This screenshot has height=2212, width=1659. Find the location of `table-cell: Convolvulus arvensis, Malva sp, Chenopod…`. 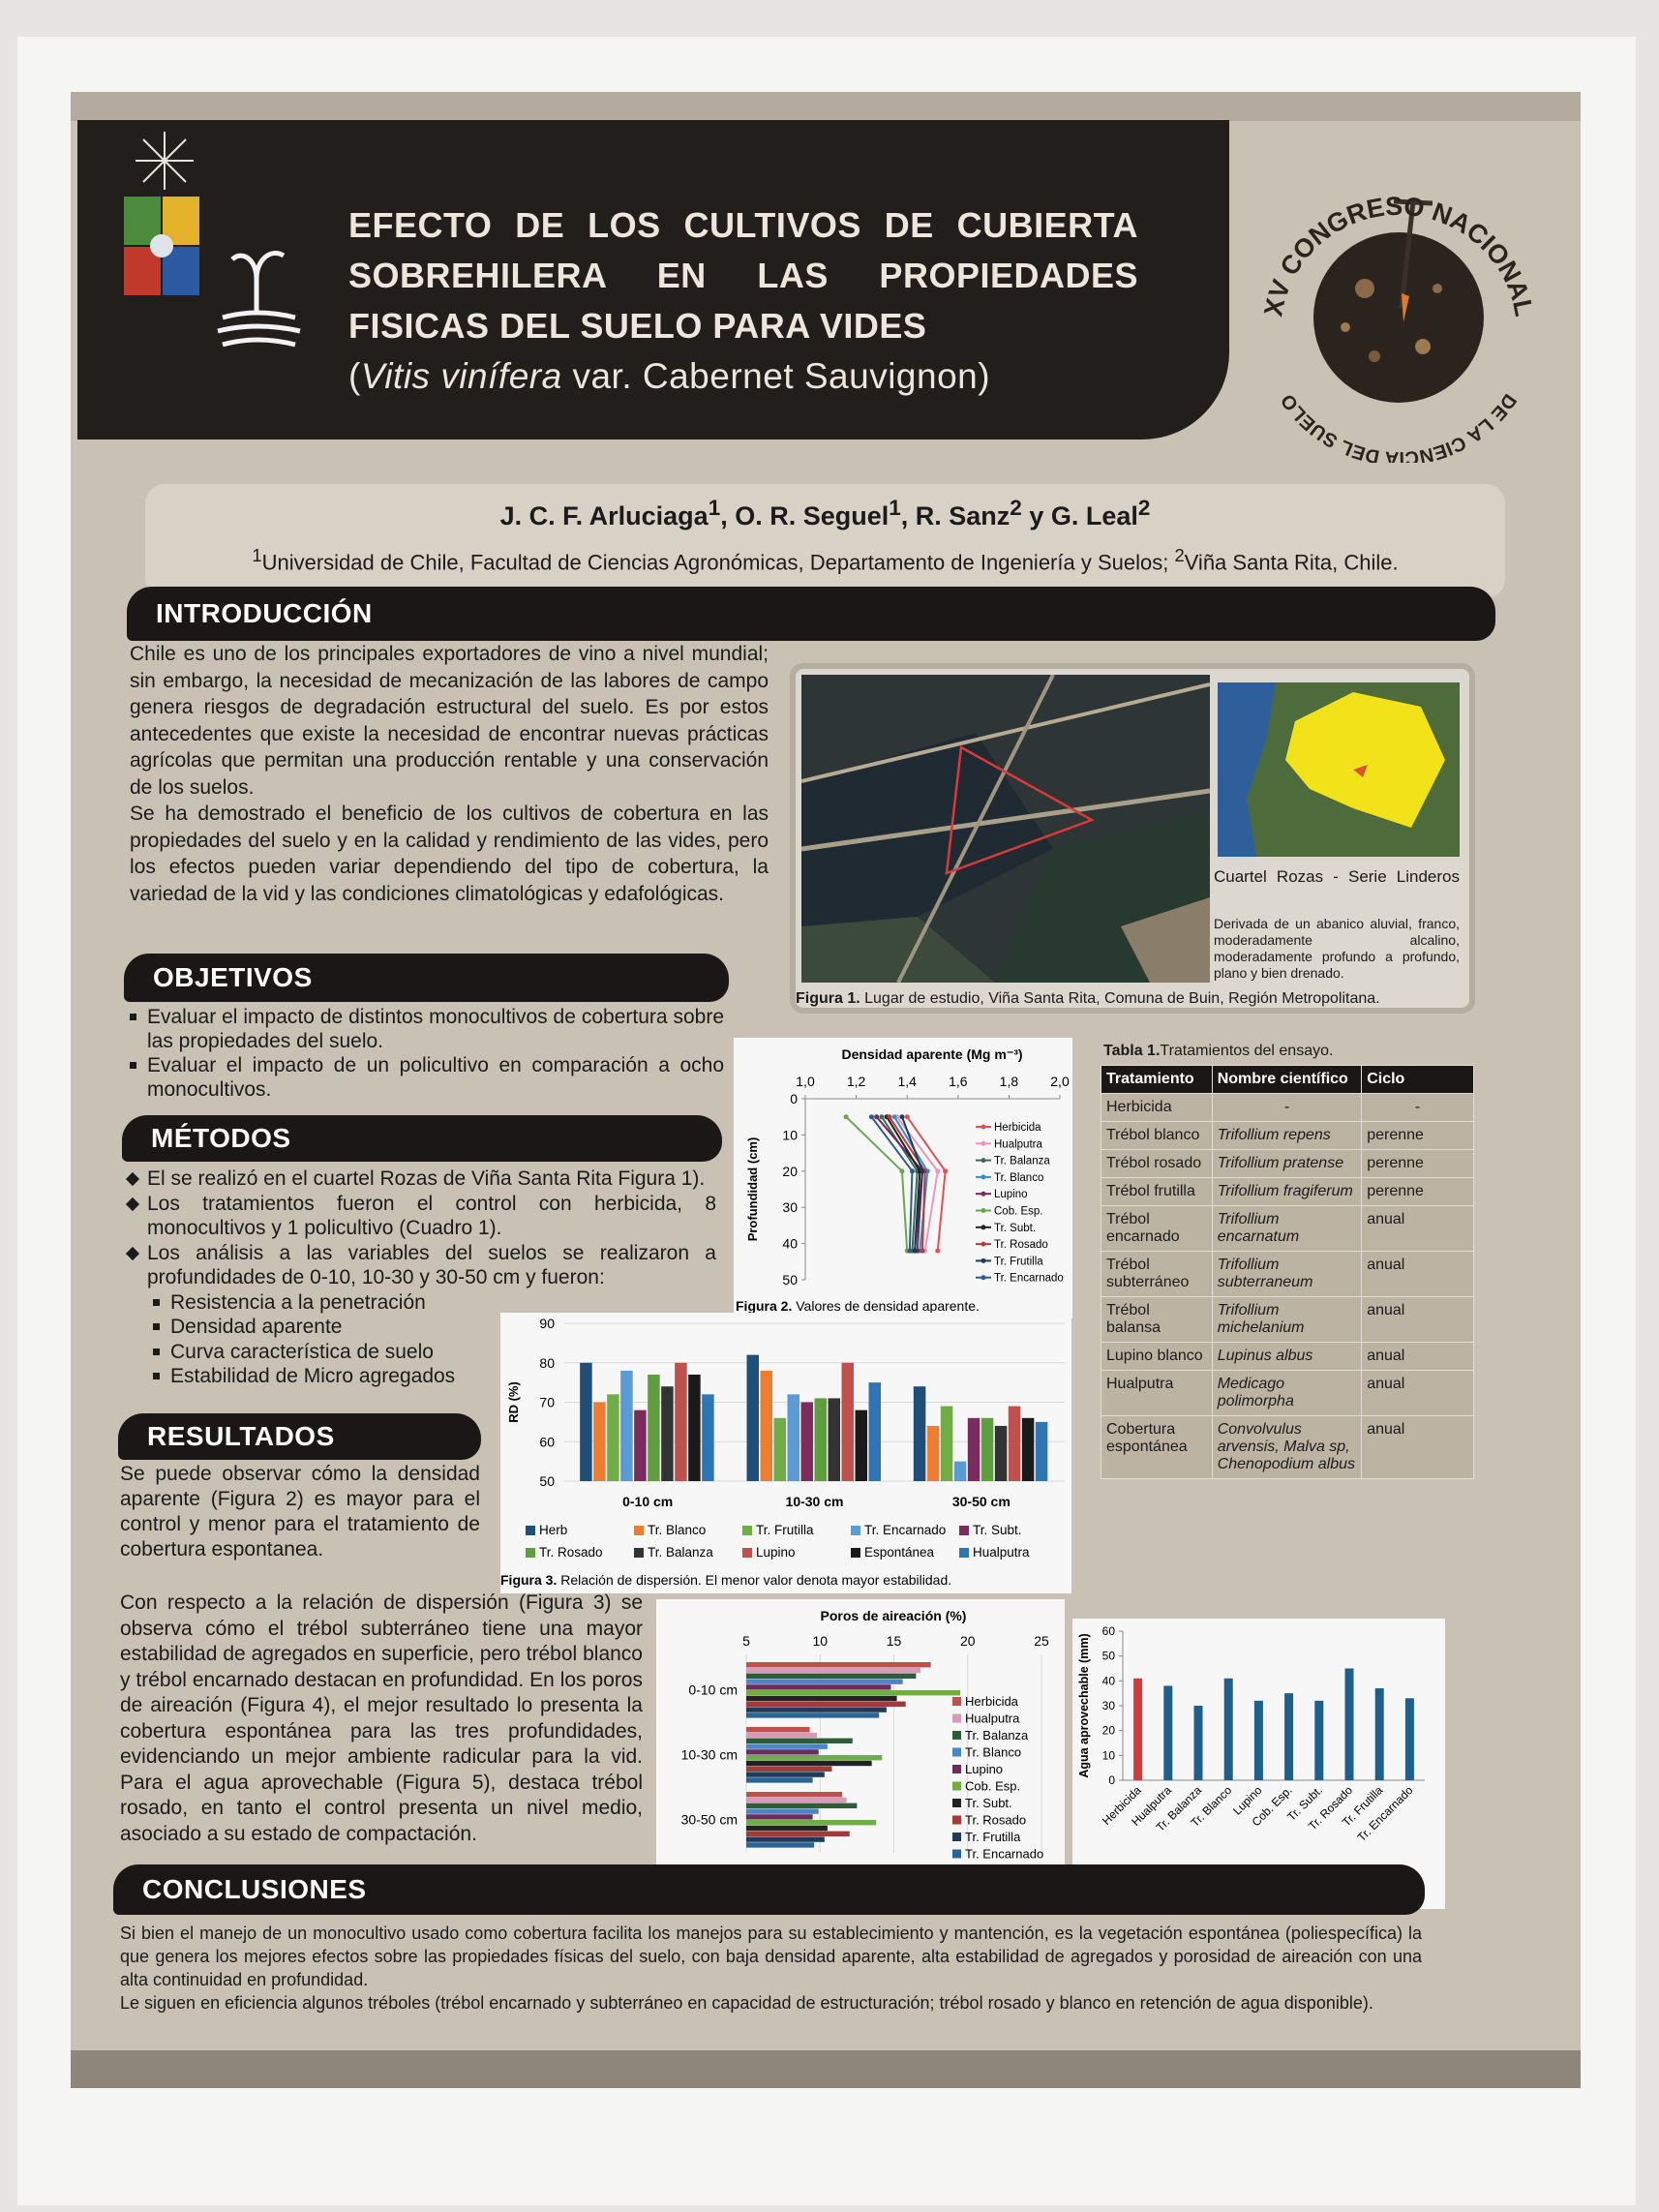

table-cell: Convolvulus arvensis, Malva sp, Chenopod… is located at coordinates (1287, 1447).